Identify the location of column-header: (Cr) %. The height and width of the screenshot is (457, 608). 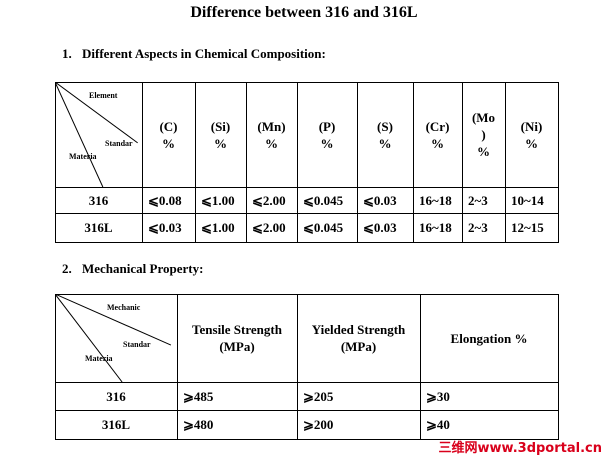
(438, 135).